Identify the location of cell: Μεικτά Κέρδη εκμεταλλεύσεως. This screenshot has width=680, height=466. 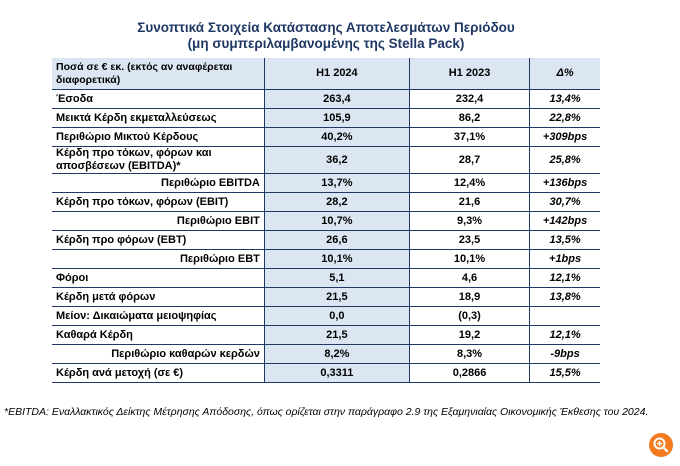
(158, 118).